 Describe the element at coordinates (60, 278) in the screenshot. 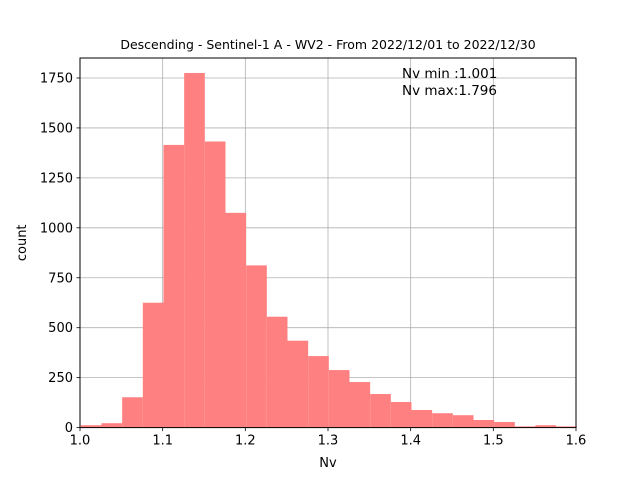

I see `y-tick-label: 750` at that location.